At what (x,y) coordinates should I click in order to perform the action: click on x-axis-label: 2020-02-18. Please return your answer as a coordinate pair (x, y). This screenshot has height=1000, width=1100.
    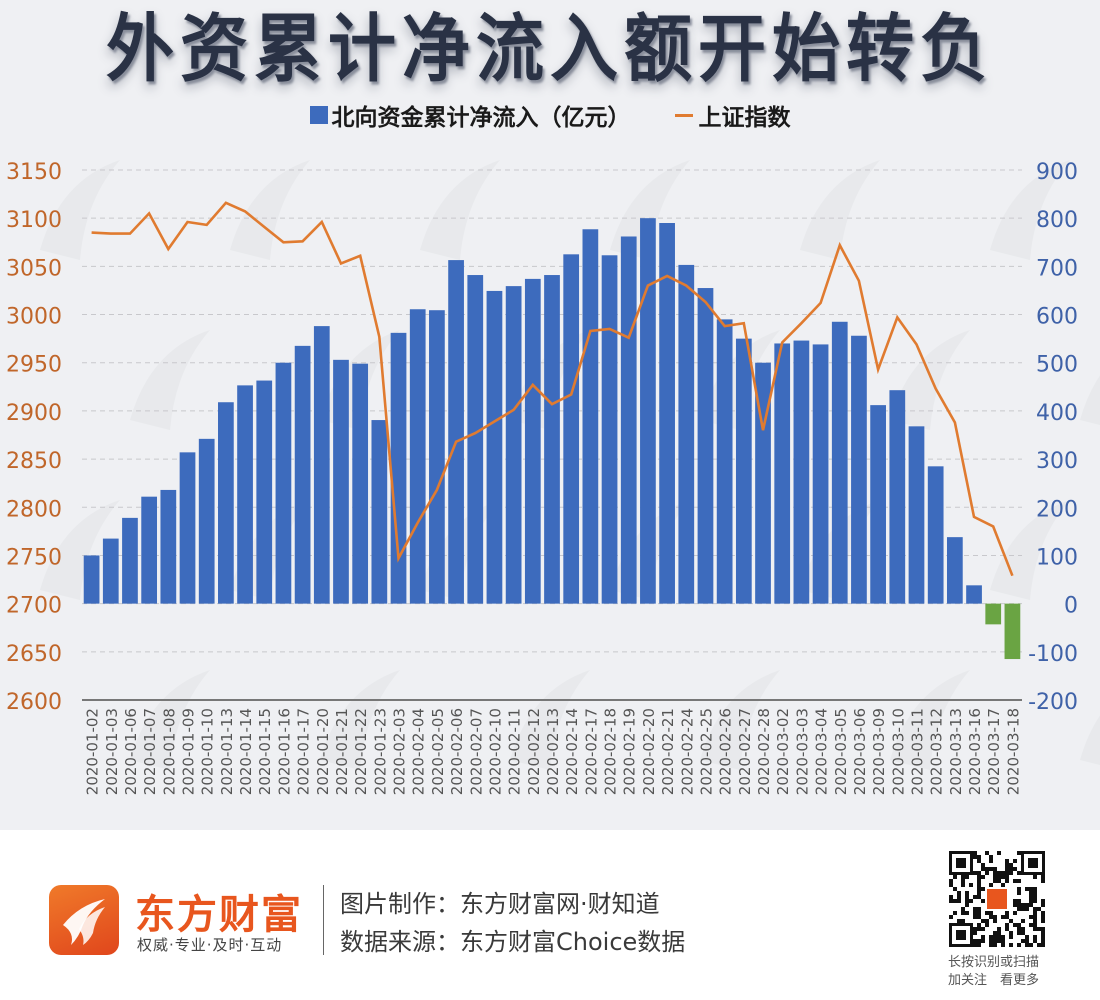
    Looking at the image, I should click on (611, 751).